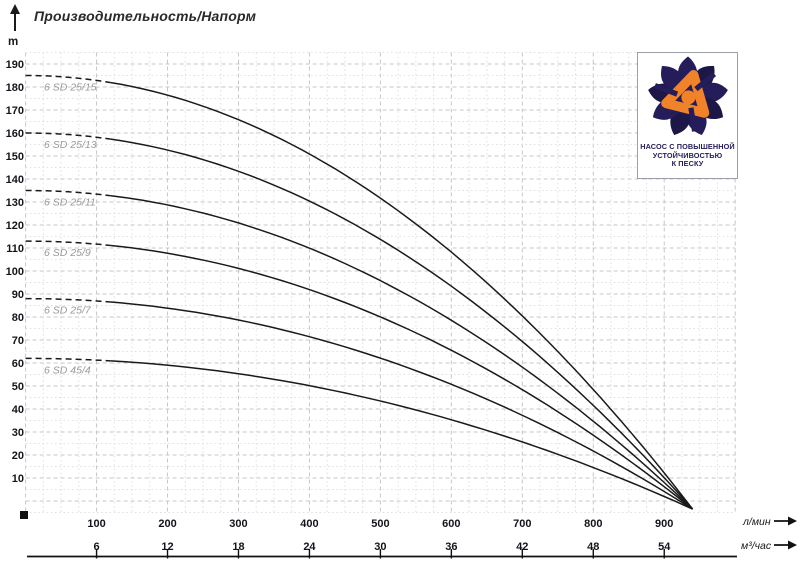  I want to click on pump-curve-label: 6 SD 25/11, so click(70, 203).